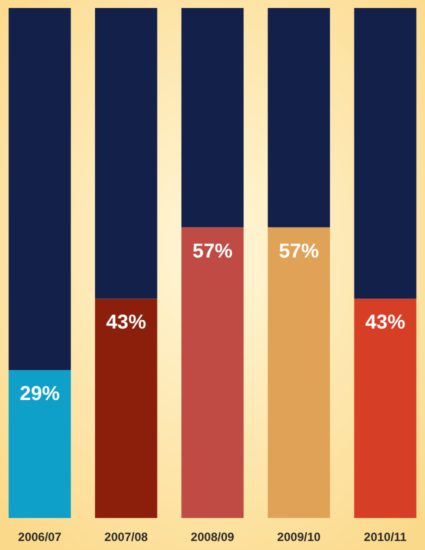 Image resolution: width=425 pixels, height=550 pixels. I want to click on data-label: 29%, so click(40, 394).